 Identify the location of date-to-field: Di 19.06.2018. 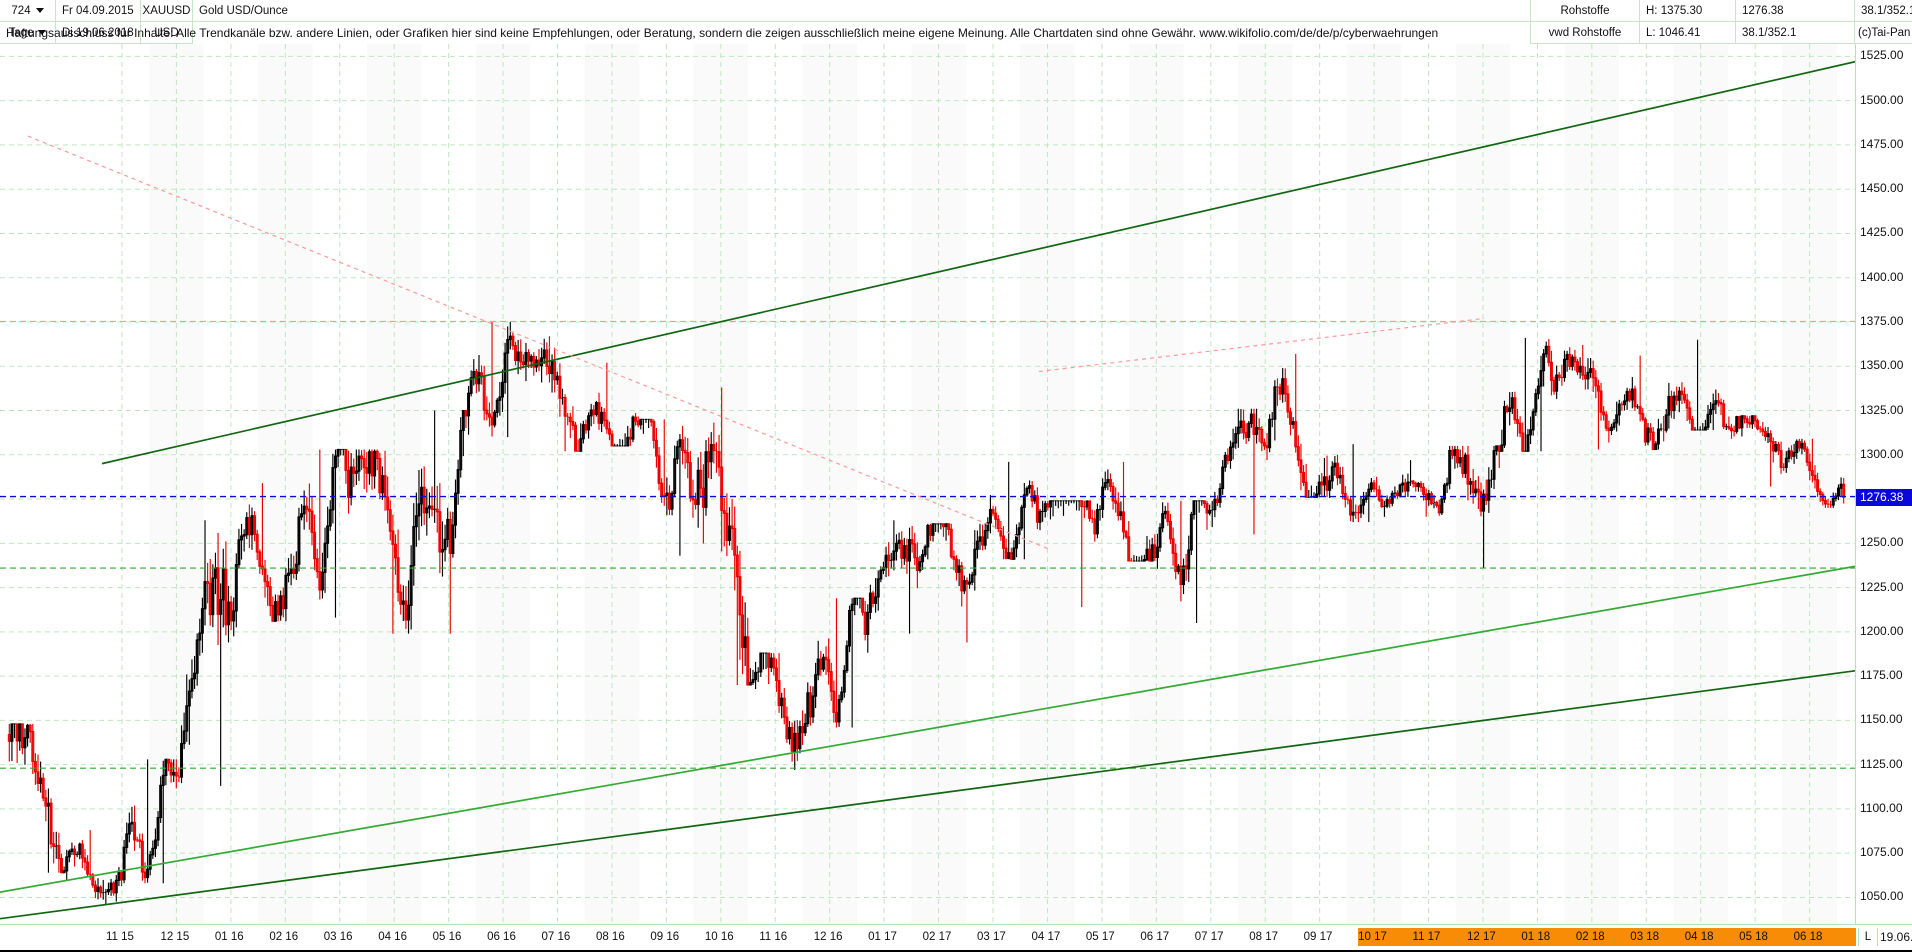
(98, 33).